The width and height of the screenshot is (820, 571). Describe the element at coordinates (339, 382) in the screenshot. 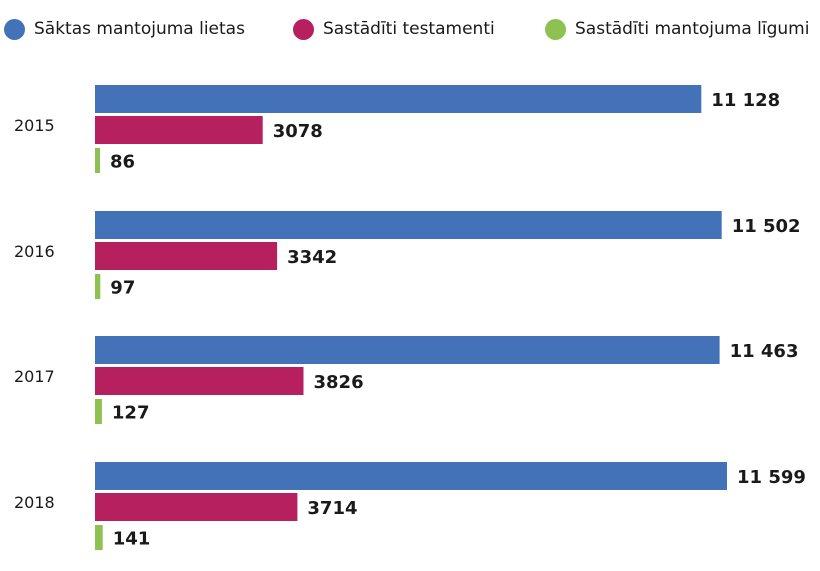

I see `value-label-2017-series-1: 3826` at that location.